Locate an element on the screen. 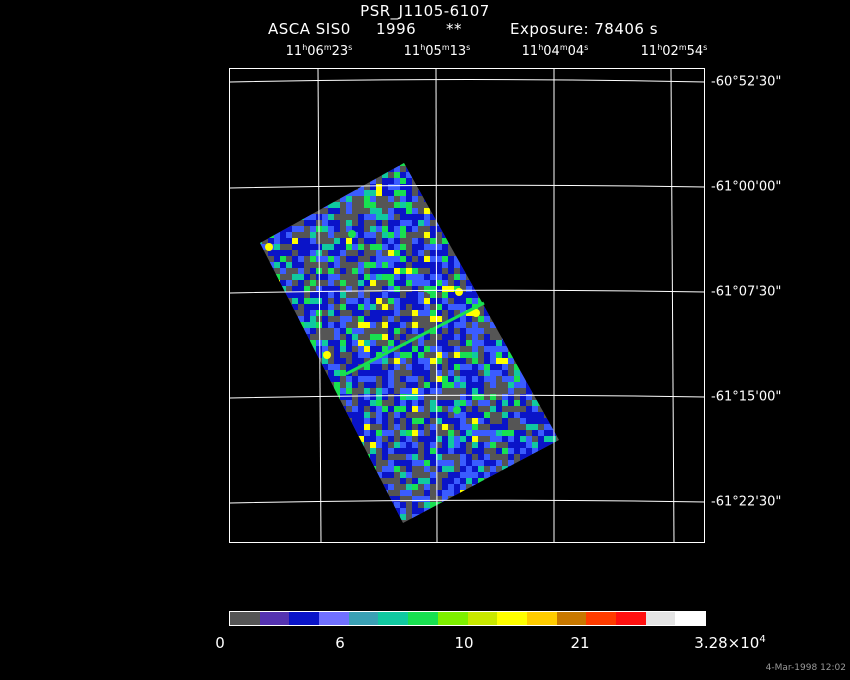 This screenshot has width=850, height=680. colorbar-max-label: 3.28×104 is located at coordinates (730, 643).